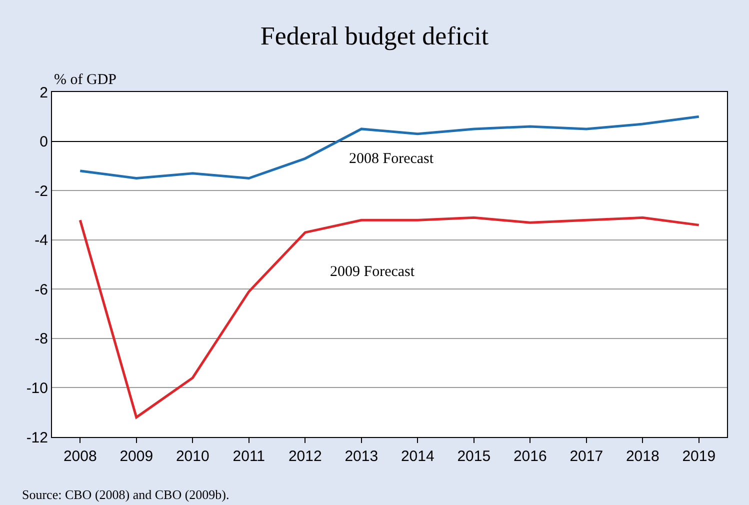 The height and width of the screenshot is (505, 749). What do you see at coordinates (249, 456) in the screenshot?
I see `x-tick-label: 2011` at bounding box center [249, 456].